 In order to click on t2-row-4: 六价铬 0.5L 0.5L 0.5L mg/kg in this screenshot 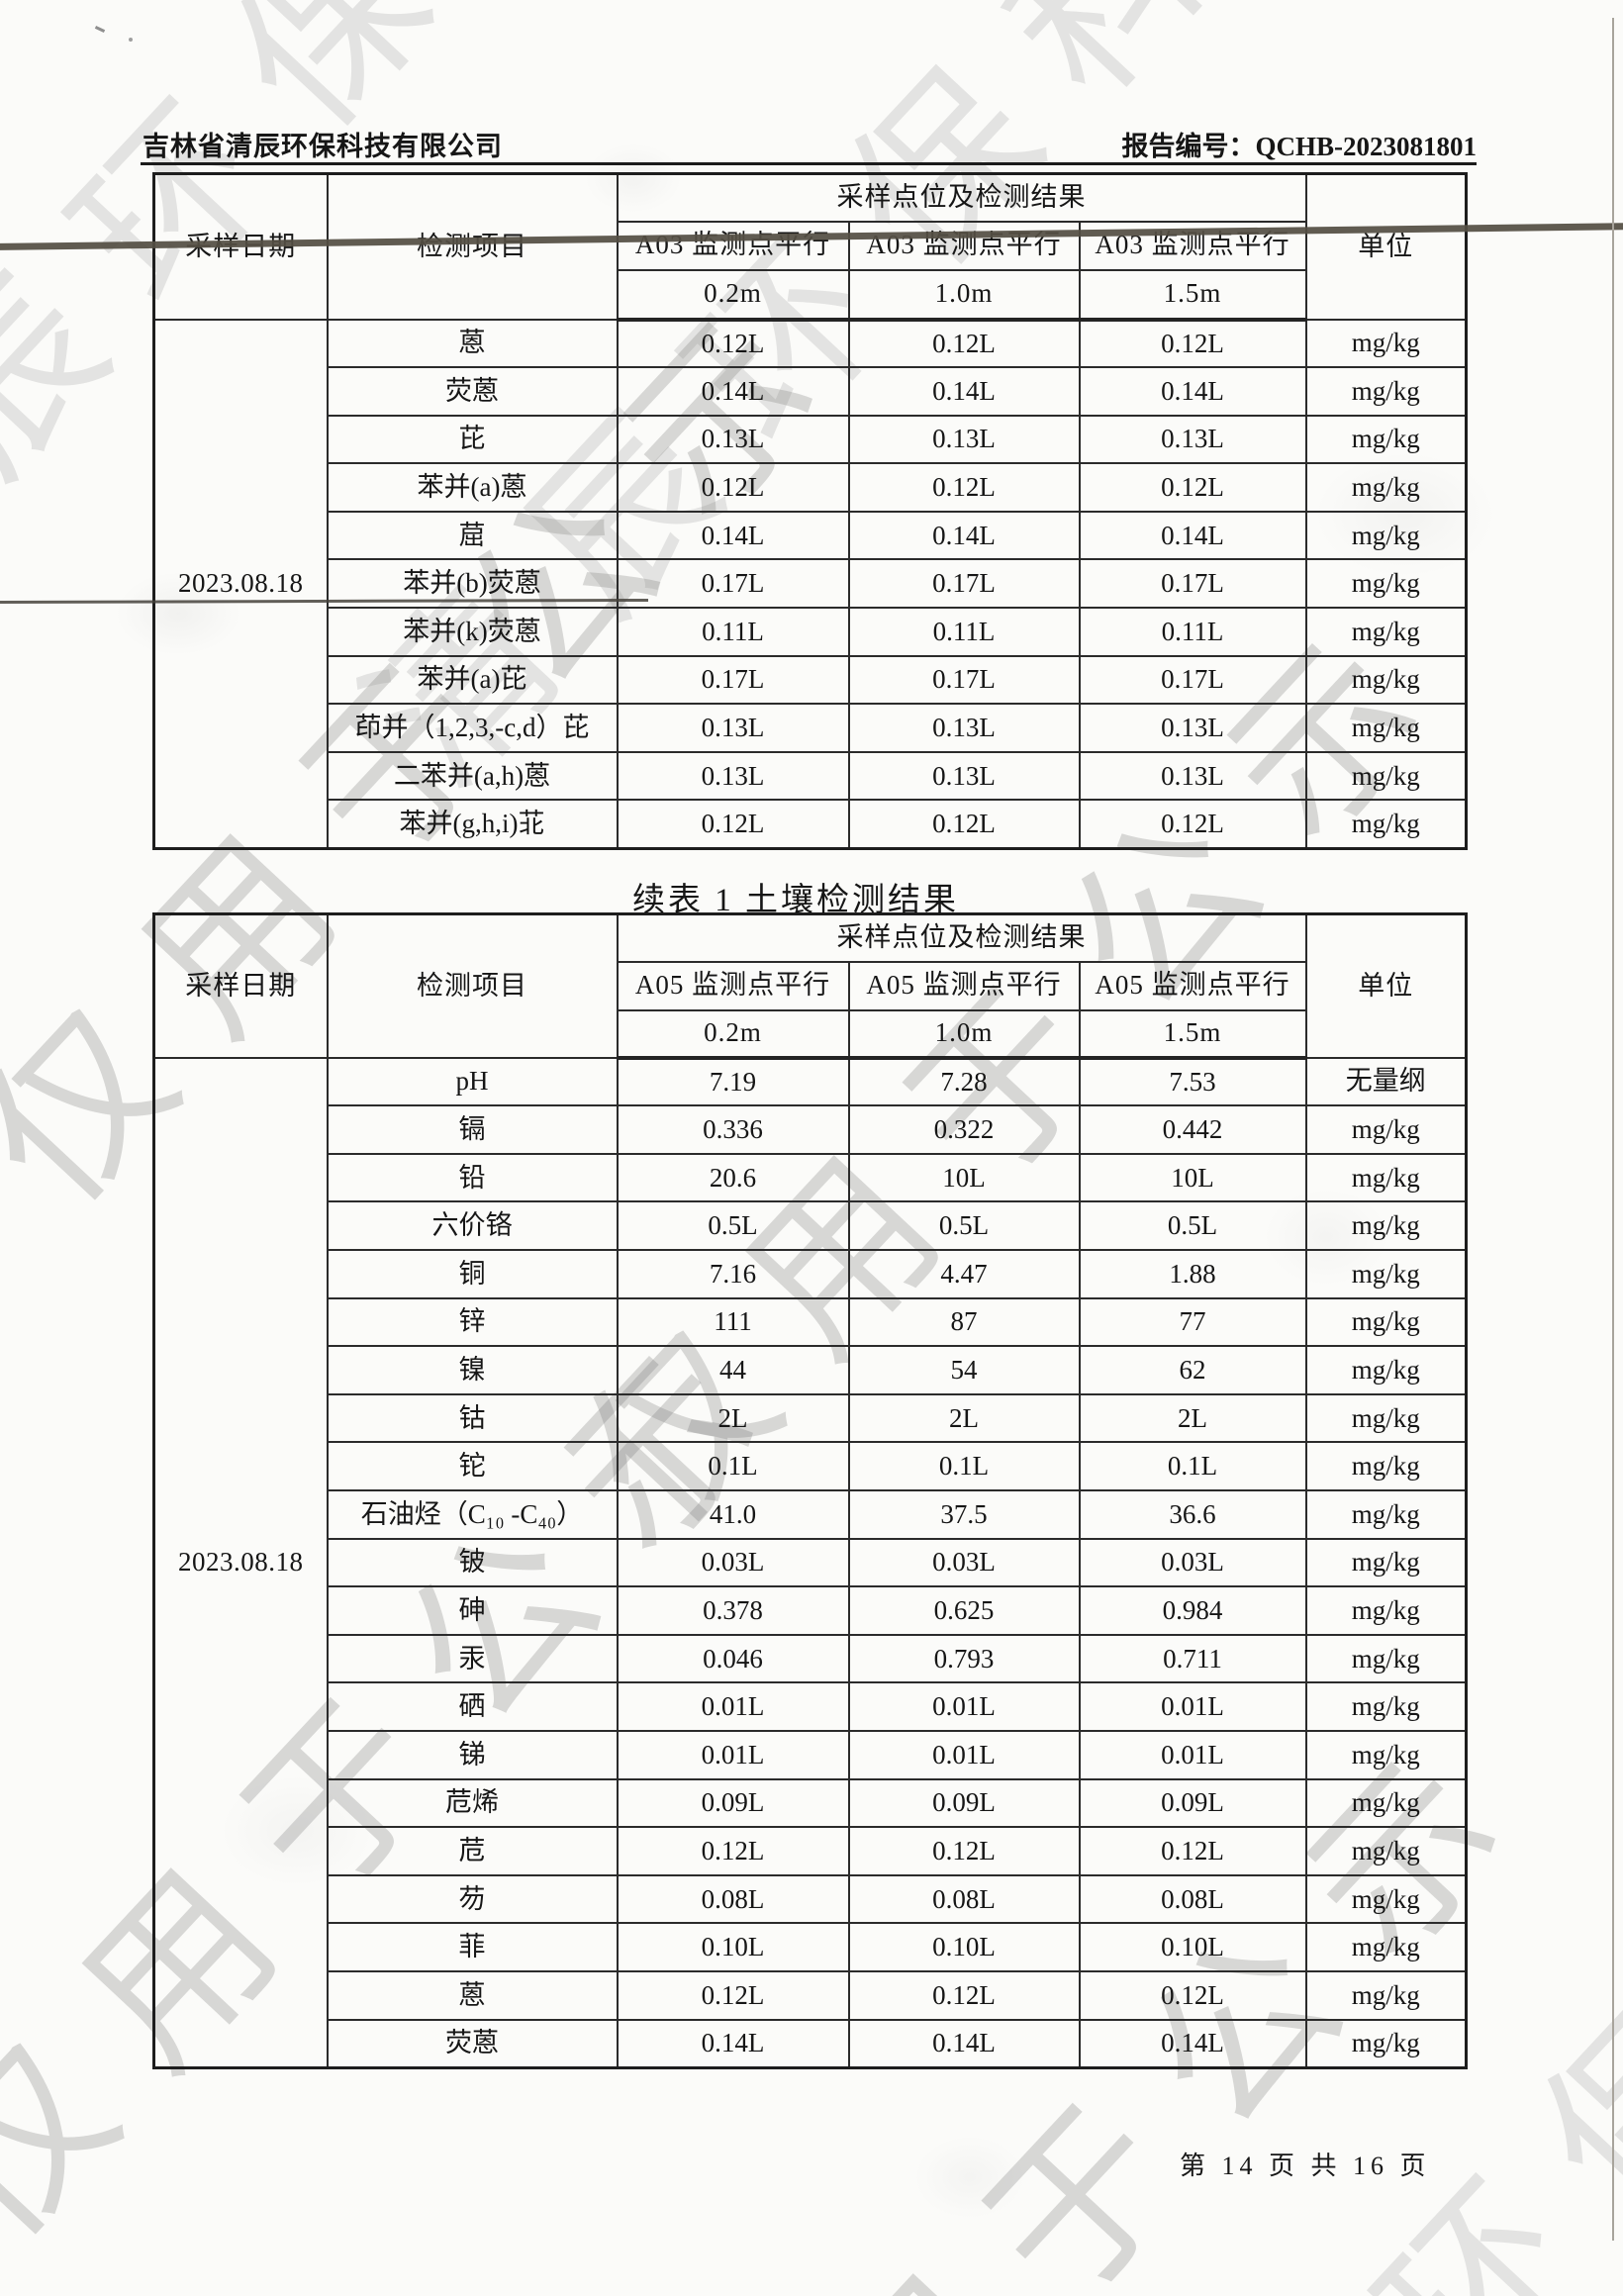, I will do `click(811, 1225)`.